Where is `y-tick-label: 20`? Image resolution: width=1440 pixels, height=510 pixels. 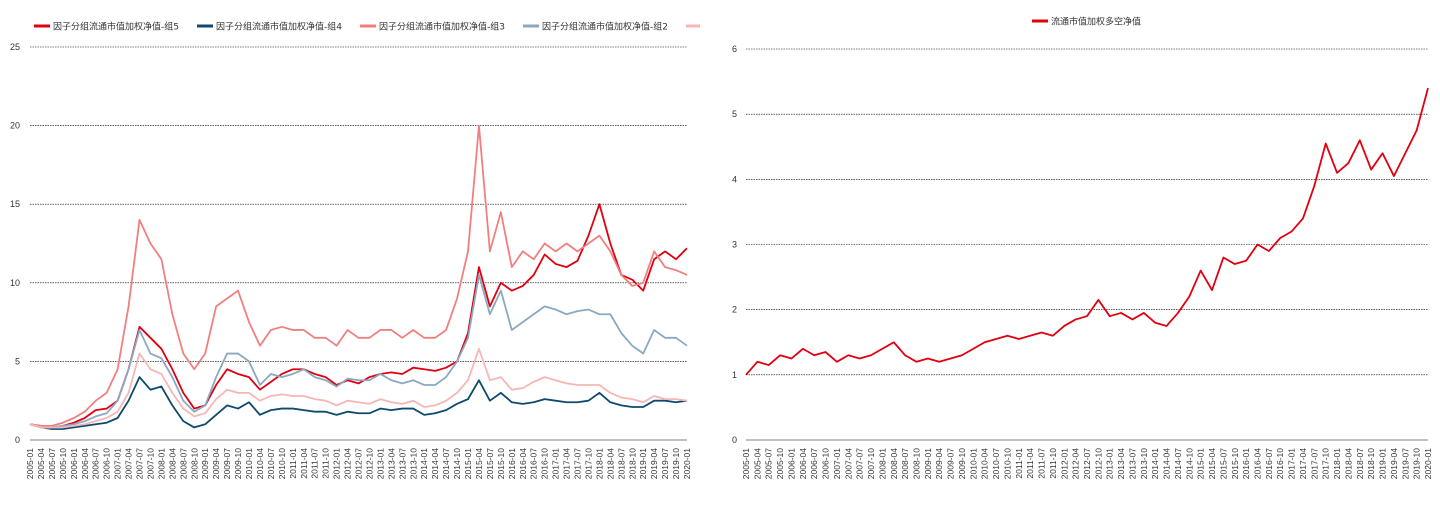
y-tick-label: 20 is located at coordinates (15, 126).